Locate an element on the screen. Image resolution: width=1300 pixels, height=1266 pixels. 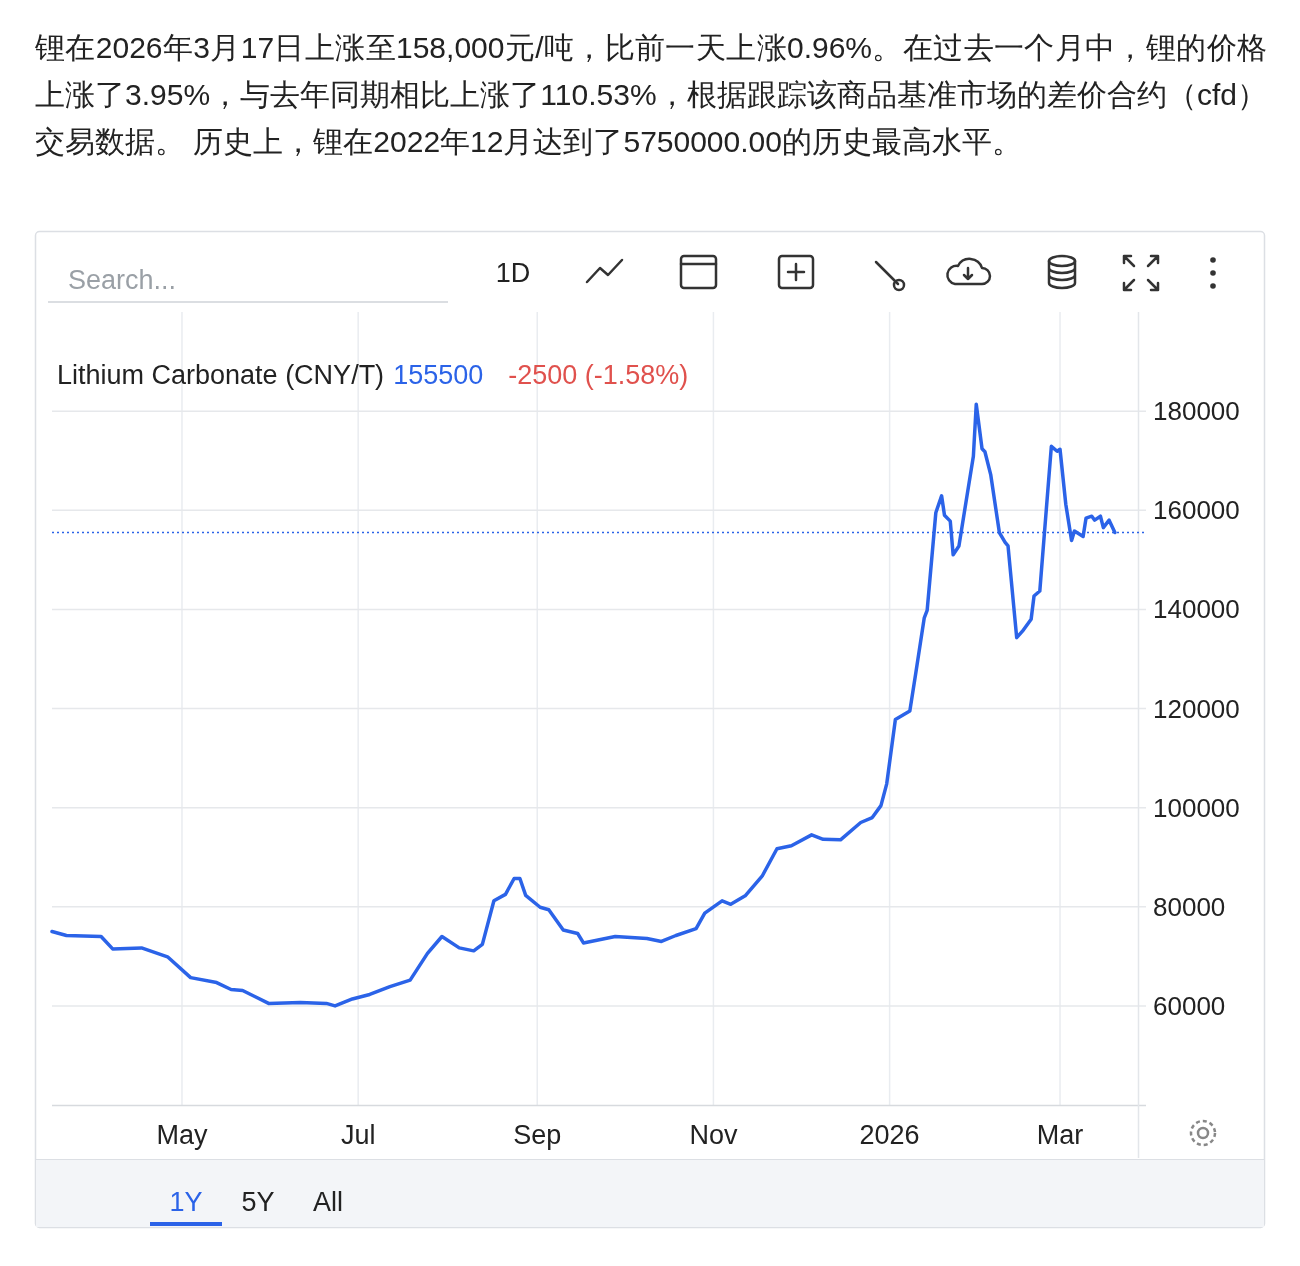
text: 1D is located at coordinates (513, 273).